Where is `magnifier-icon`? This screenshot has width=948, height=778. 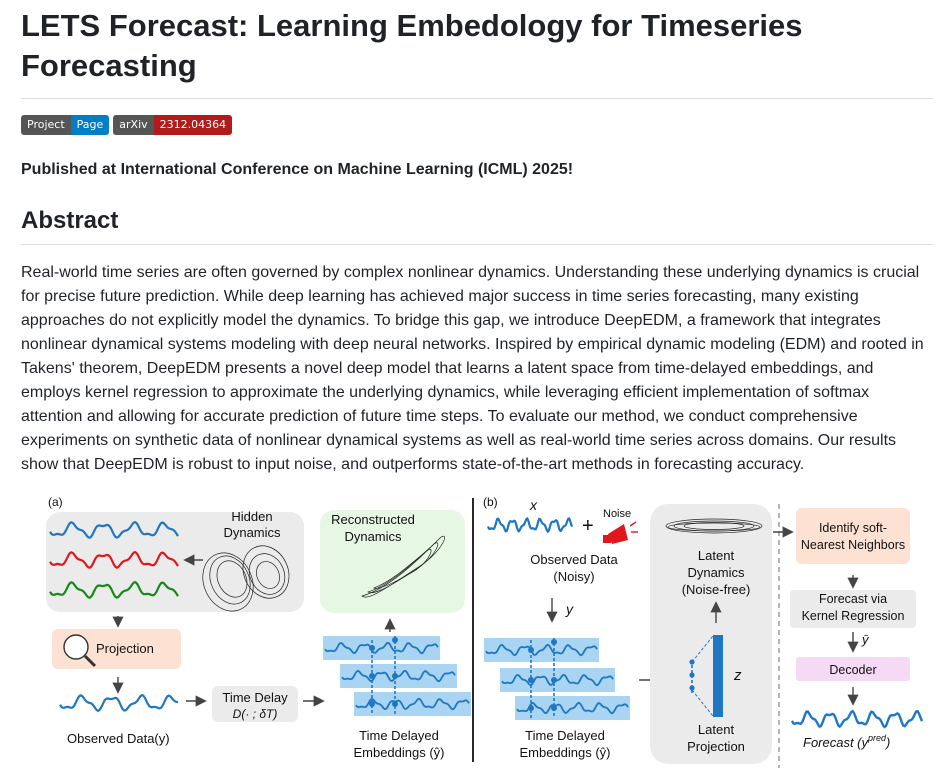 magnifier-icon is located at coordinates (80, 651).